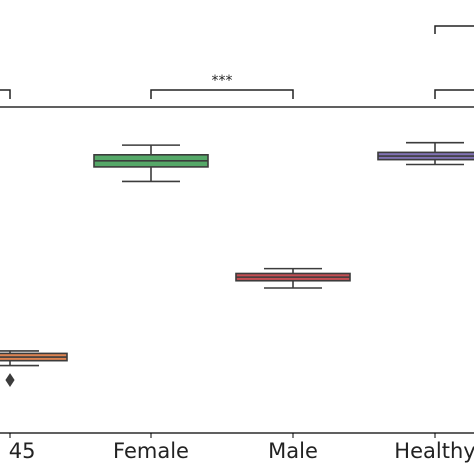  I want to click on x-tick-label: Male, so click(293, 451).